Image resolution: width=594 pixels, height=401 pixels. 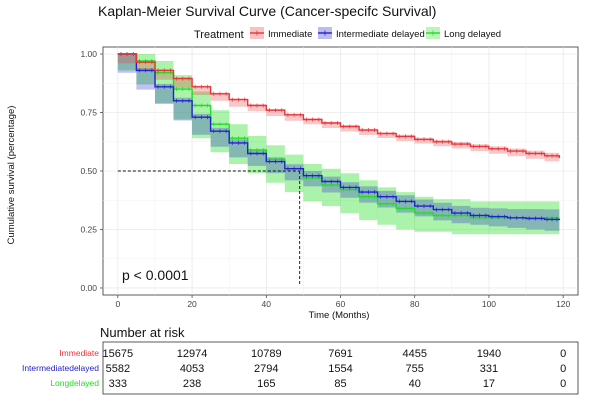 What do you see at coordinates (142, 332) in the screenshot?
I see `risk-table-title: Number at risk` at bounding box center [142, 332].